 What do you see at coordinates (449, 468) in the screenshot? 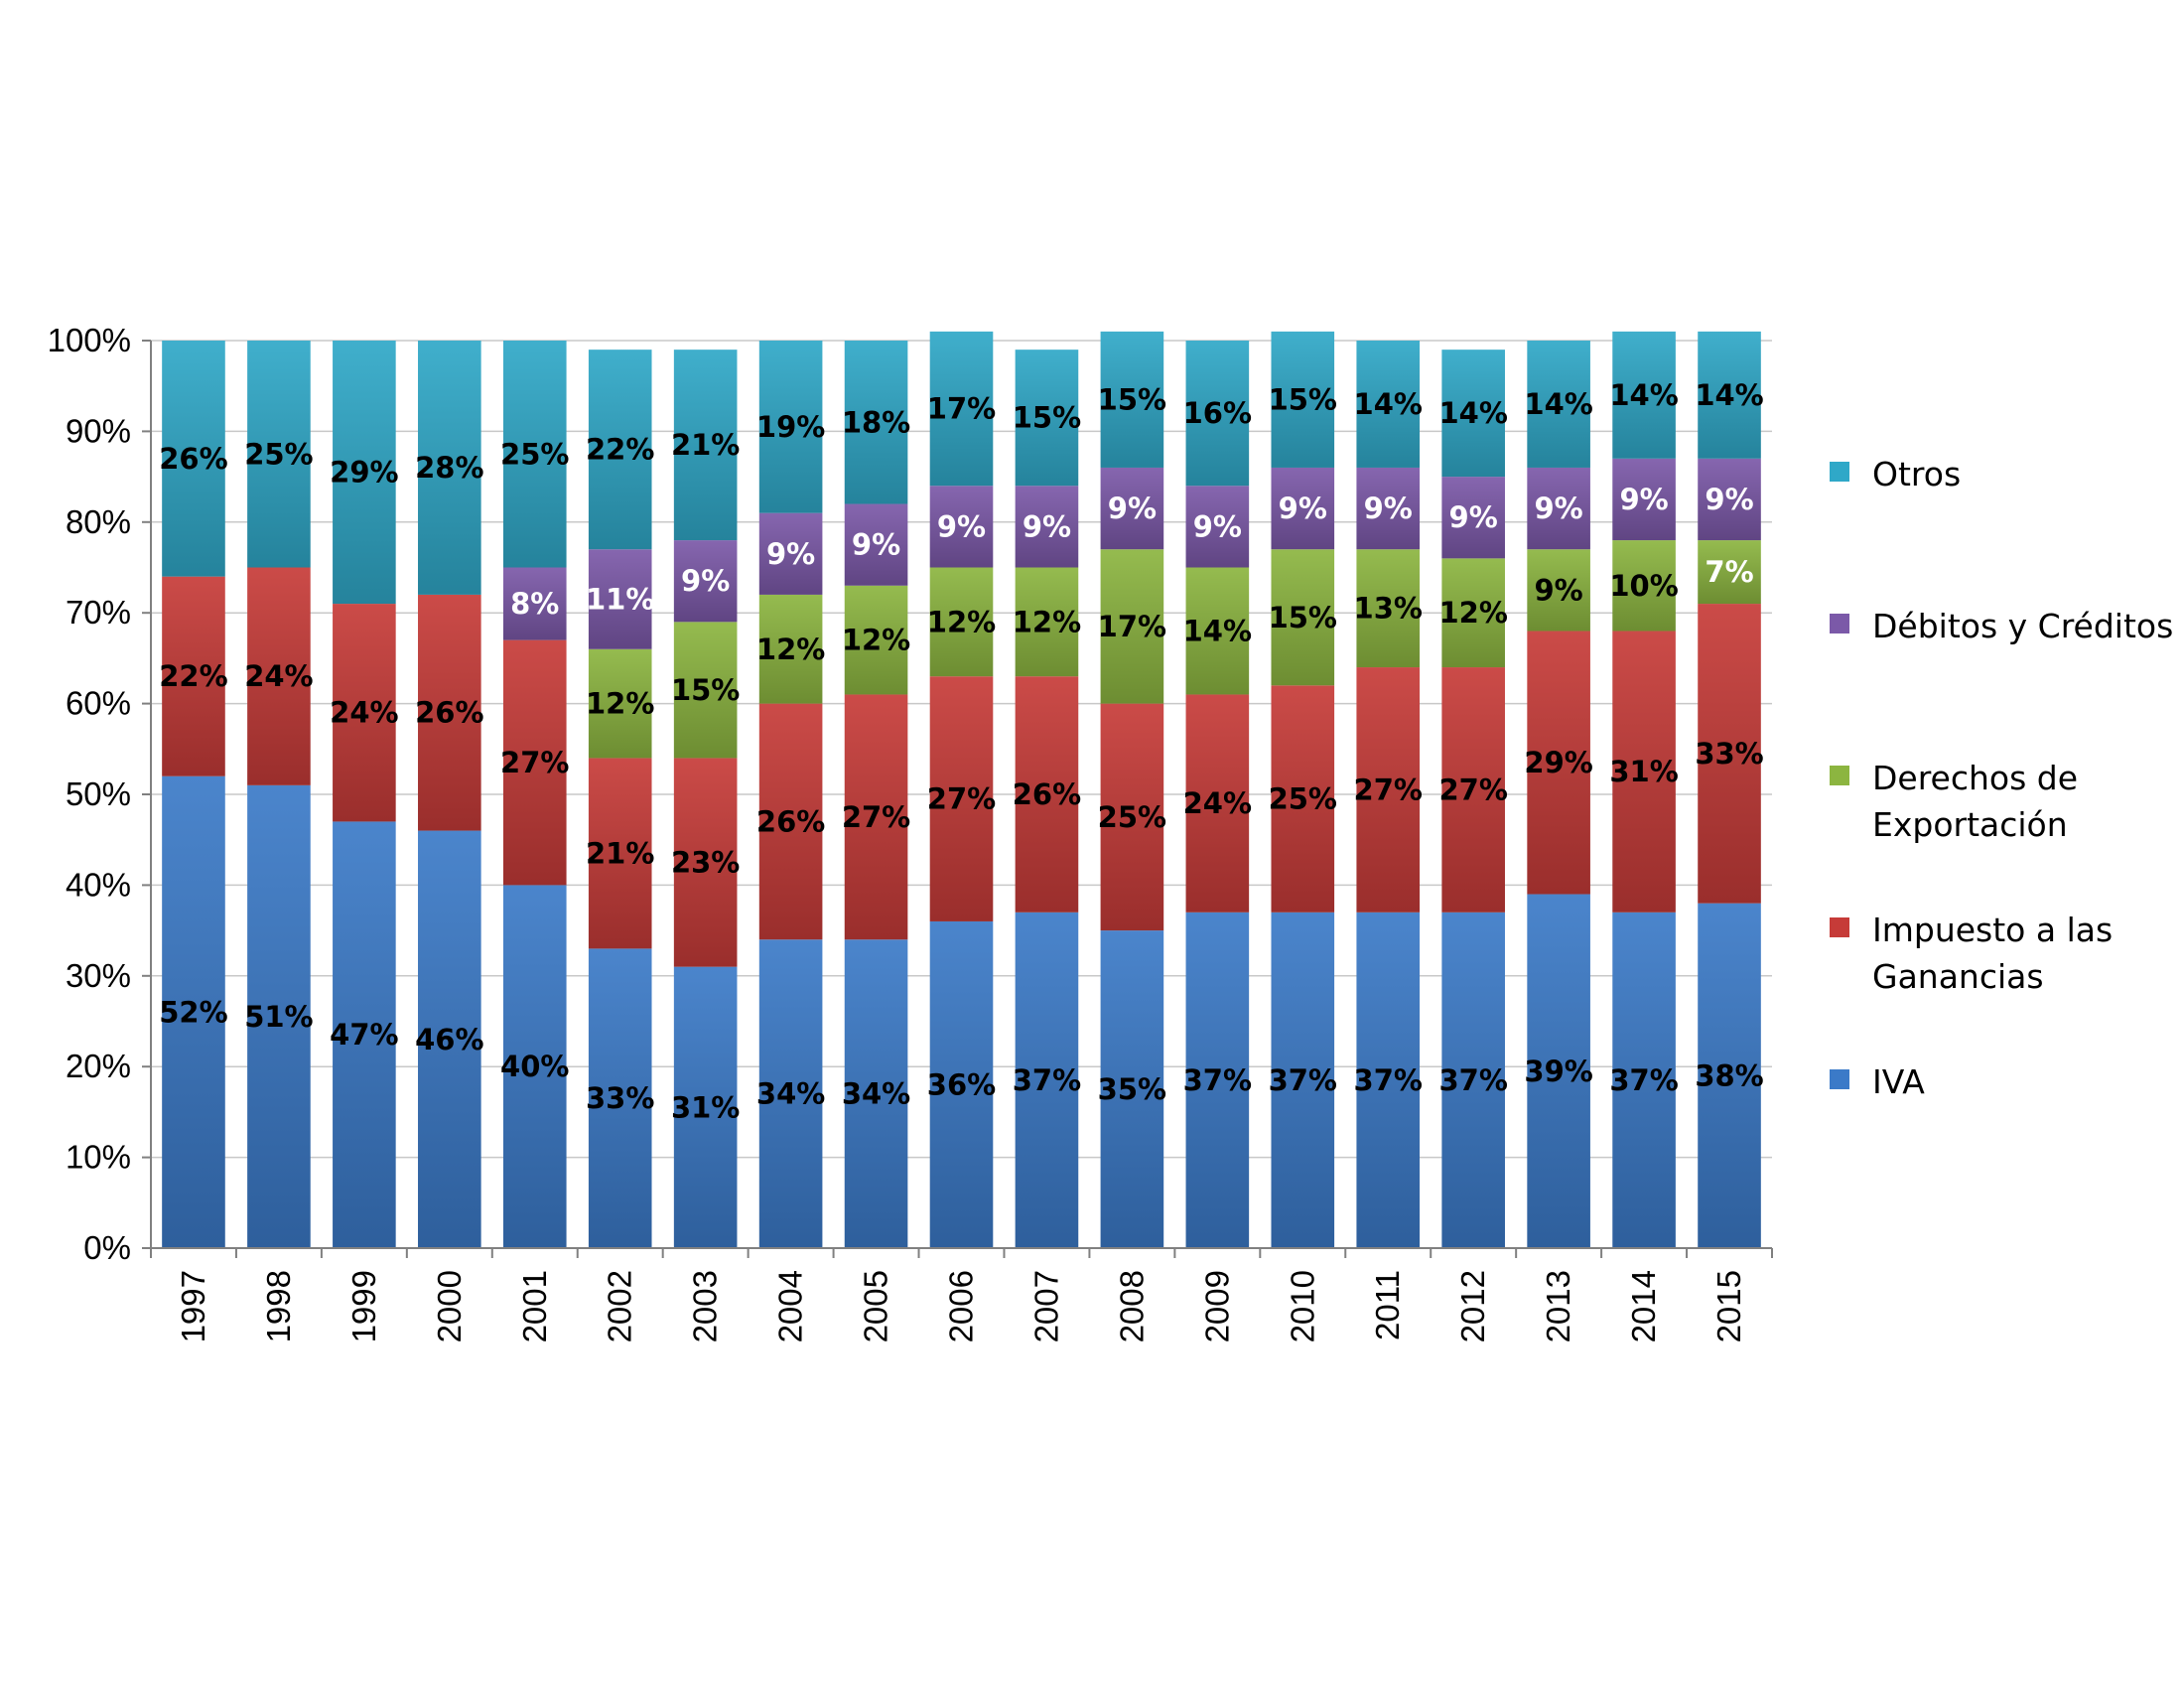
I see `data-label: 28%` at bounding box center [449, 468].